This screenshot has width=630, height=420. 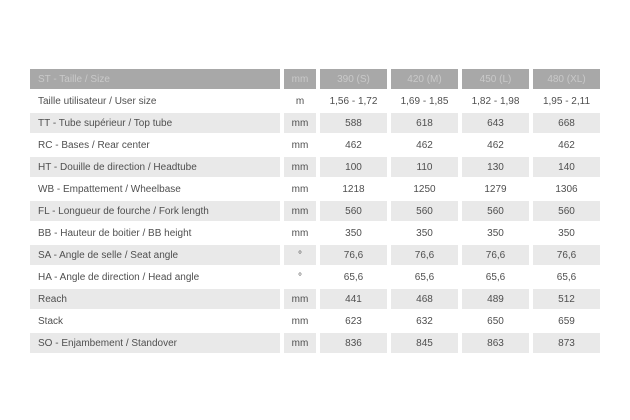 I want to click on value-cell: 512, so click(x=566, y=299).